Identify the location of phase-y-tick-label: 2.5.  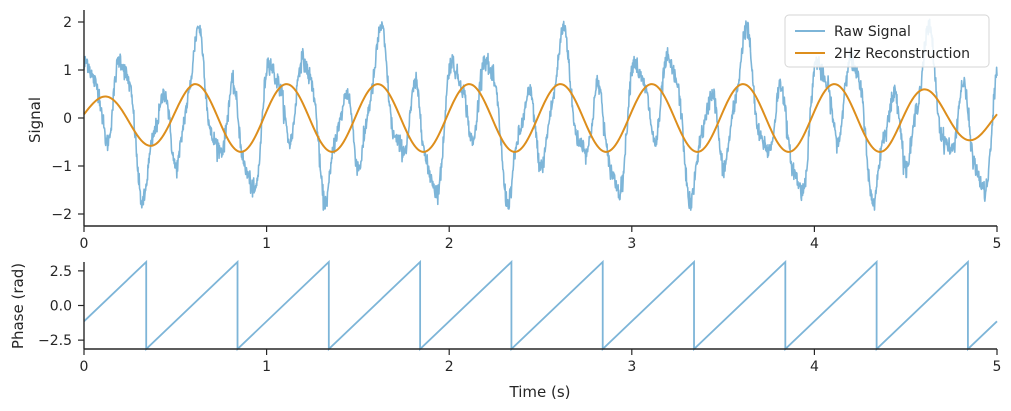
(61, 272).